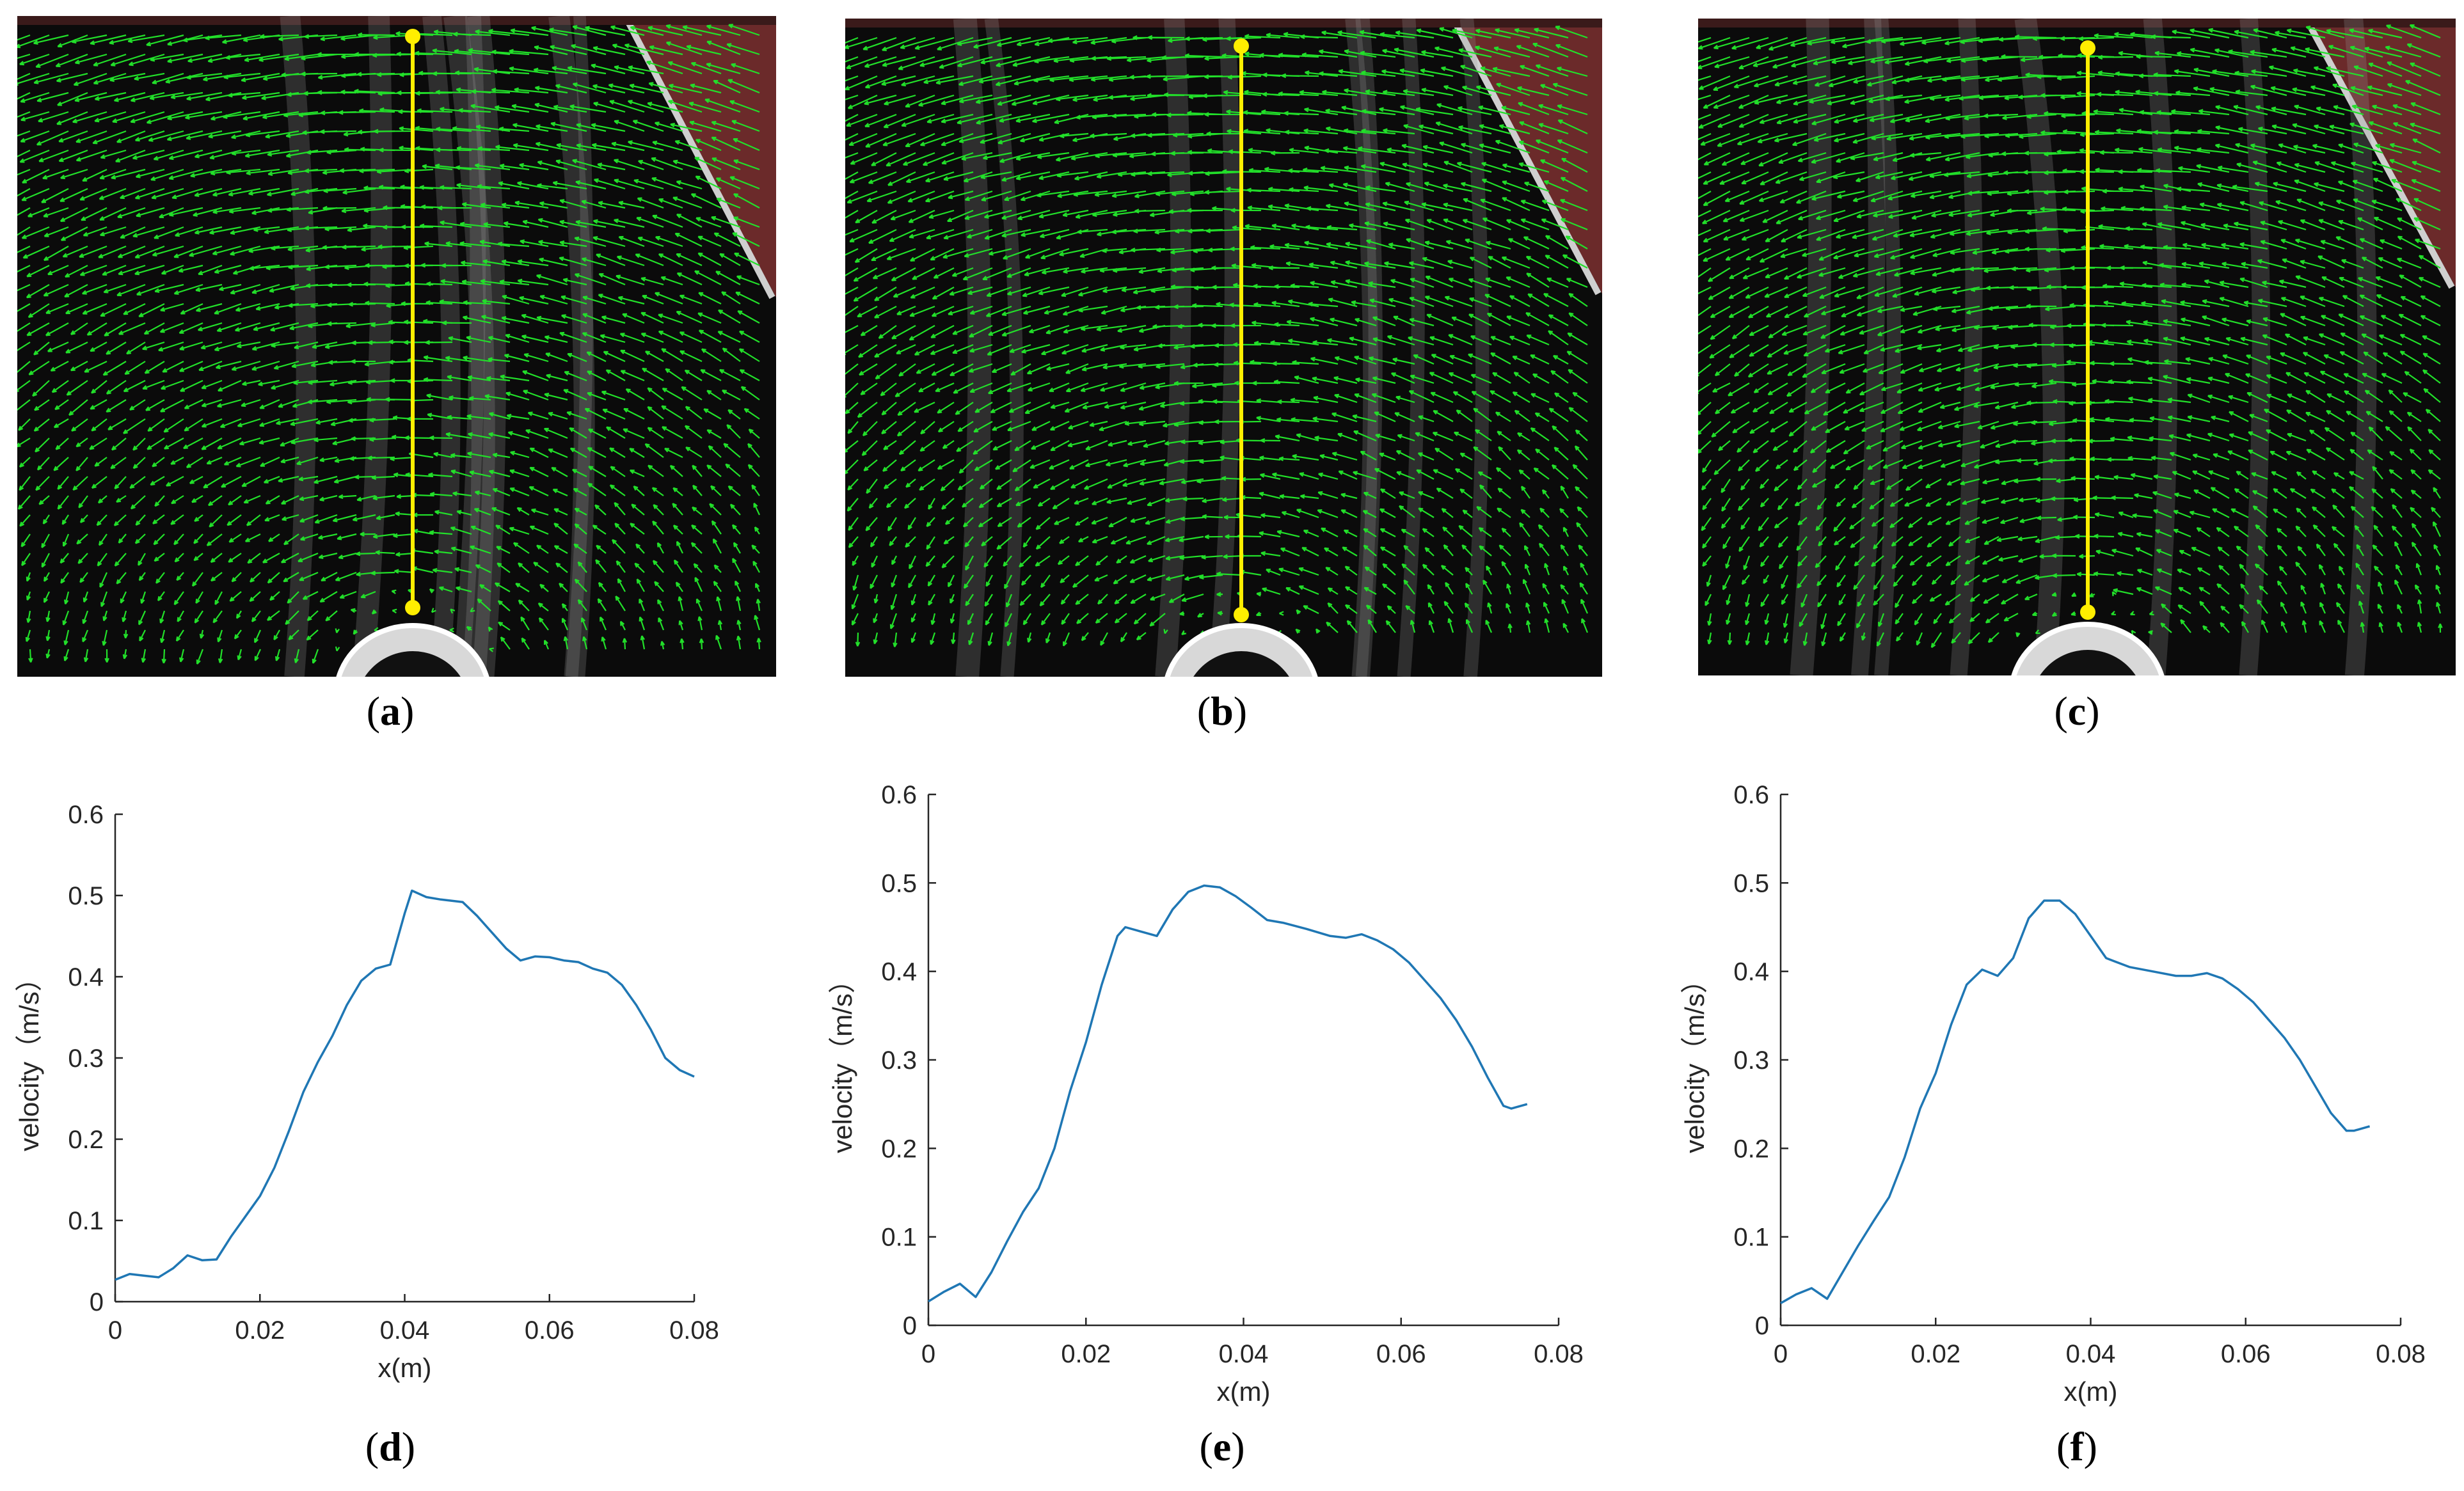 The height and width of the screenshot is (1491, 2464). Describe the element at coordinates (390, 711) in the screenshot. I see `caption-a: (a)` at that location.